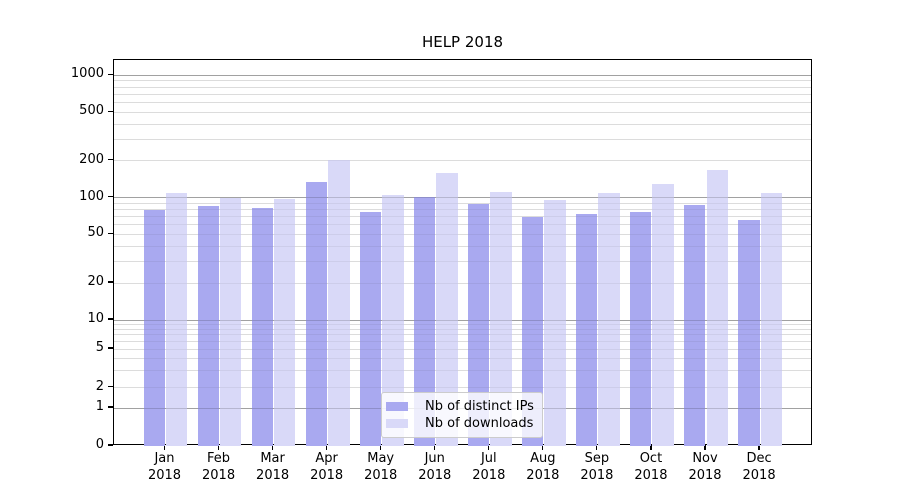 This screenshot has width=900, height=500. Describe the element at coordinates (164, 447) in the screenshot. I see `x-tick-mark-jan` at that location.